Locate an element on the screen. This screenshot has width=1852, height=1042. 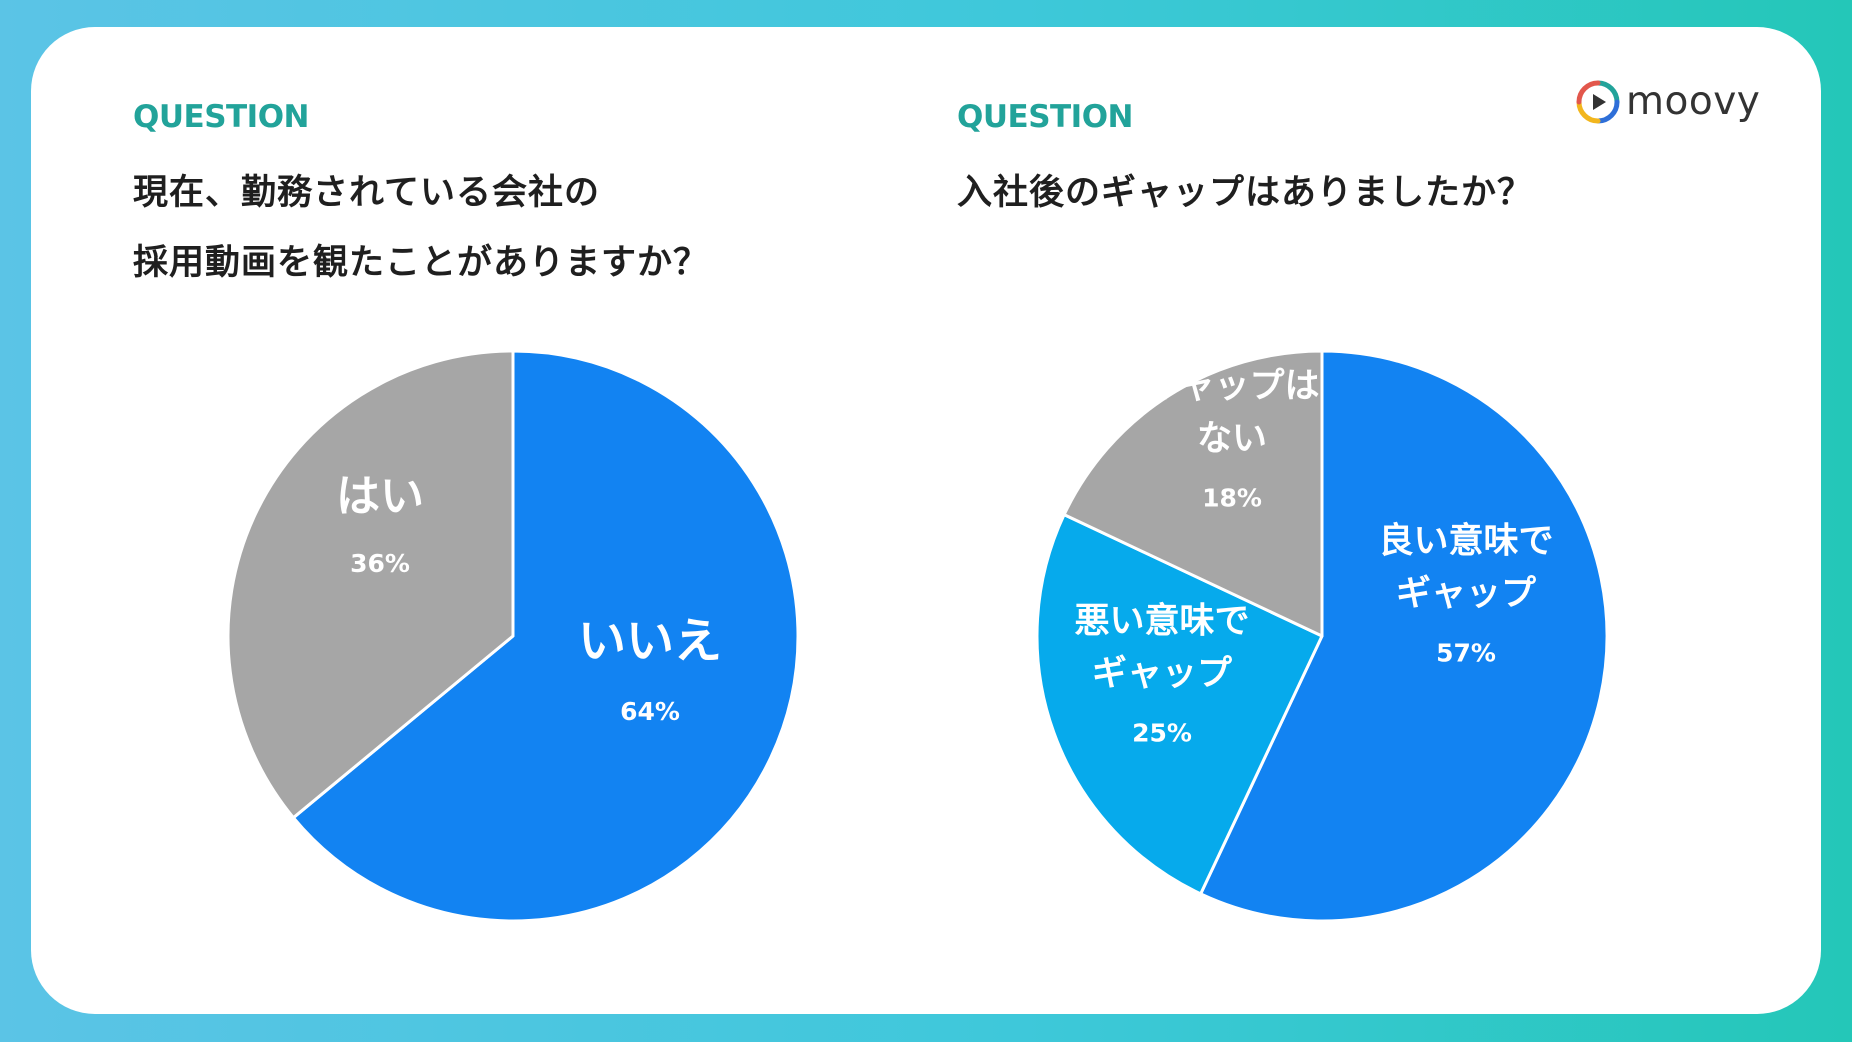
slice-percent-label: 25% is located at coordinates (1162, 733).